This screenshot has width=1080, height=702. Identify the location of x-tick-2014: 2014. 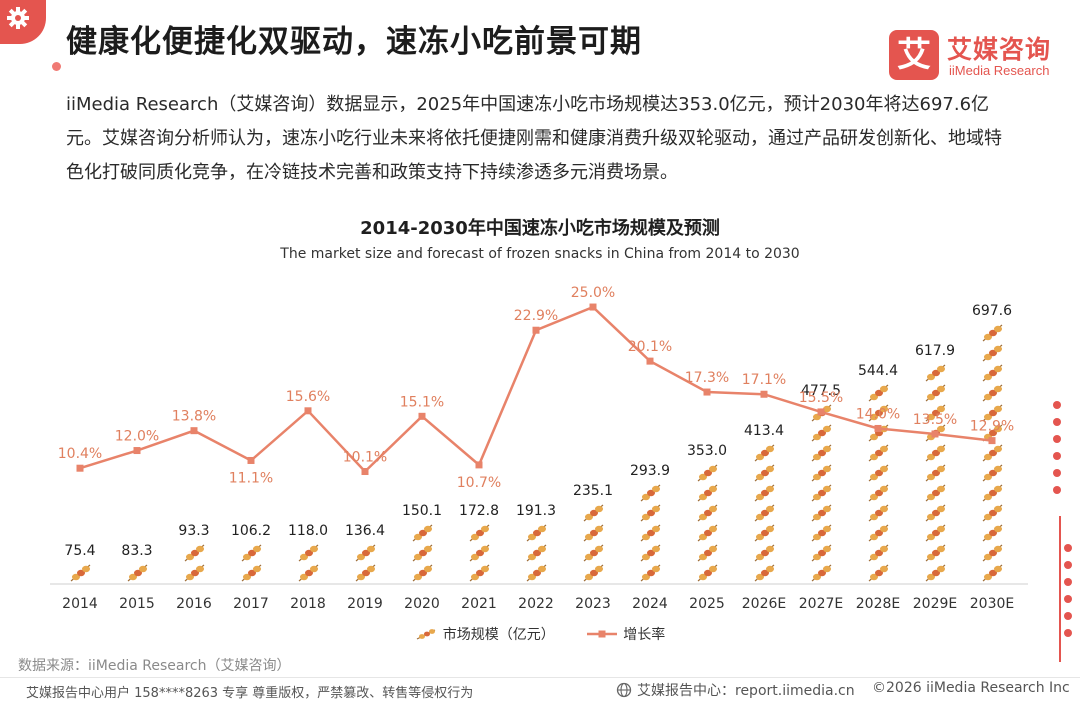
(80, 604).